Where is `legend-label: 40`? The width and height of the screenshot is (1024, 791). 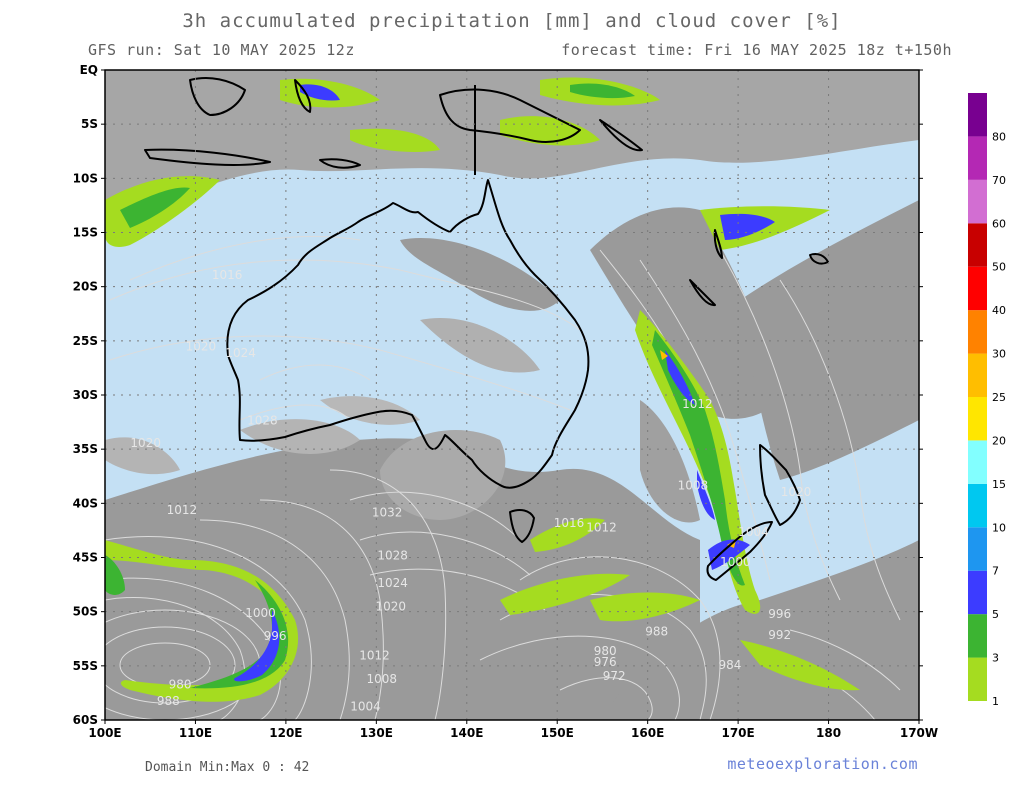 legend-label: 40 is located at coordinates (999, 310).